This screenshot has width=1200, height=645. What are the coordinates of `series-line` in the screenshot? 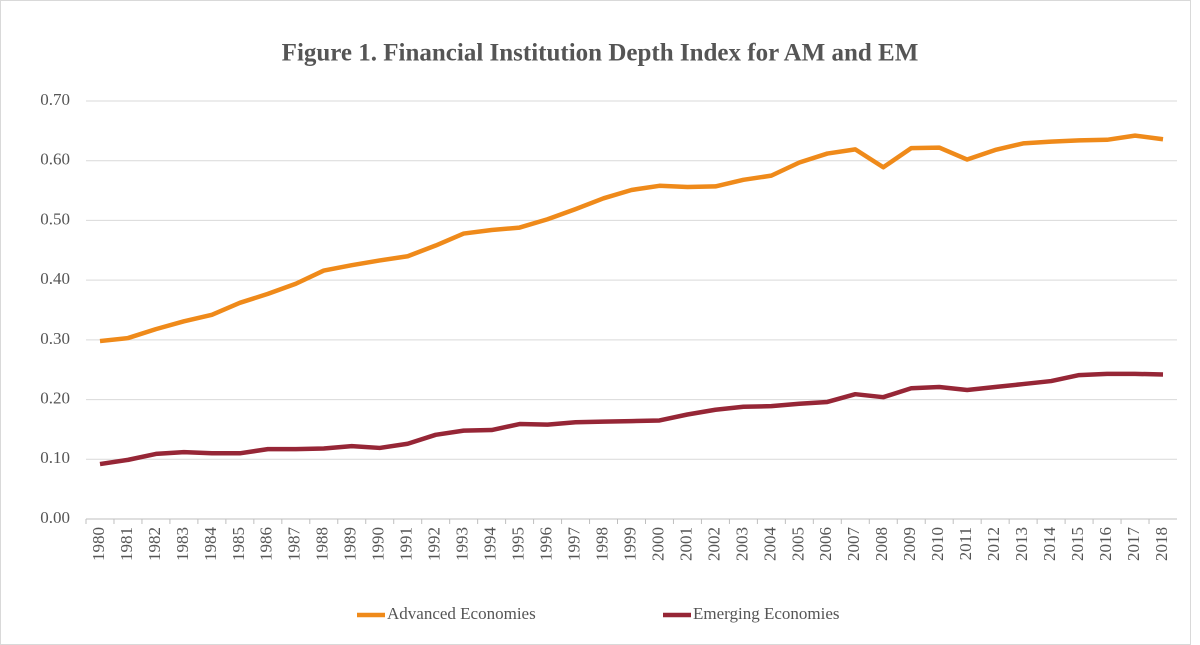 It's located at (631, 419).